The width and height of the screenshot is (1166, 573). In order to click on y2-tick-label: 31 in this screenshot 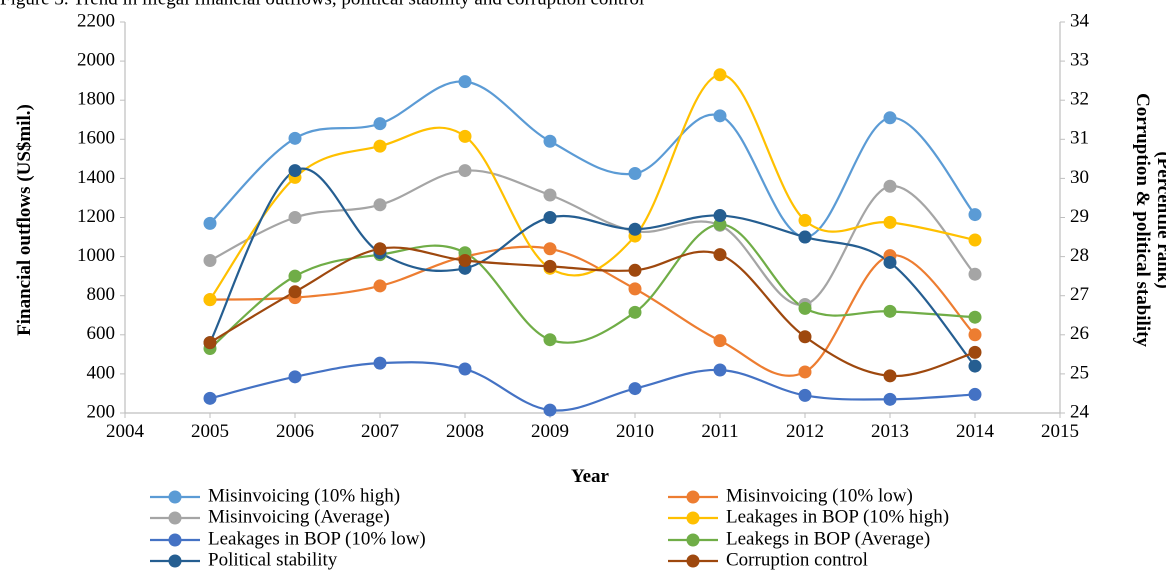, I will do `click(1079, 138)`.